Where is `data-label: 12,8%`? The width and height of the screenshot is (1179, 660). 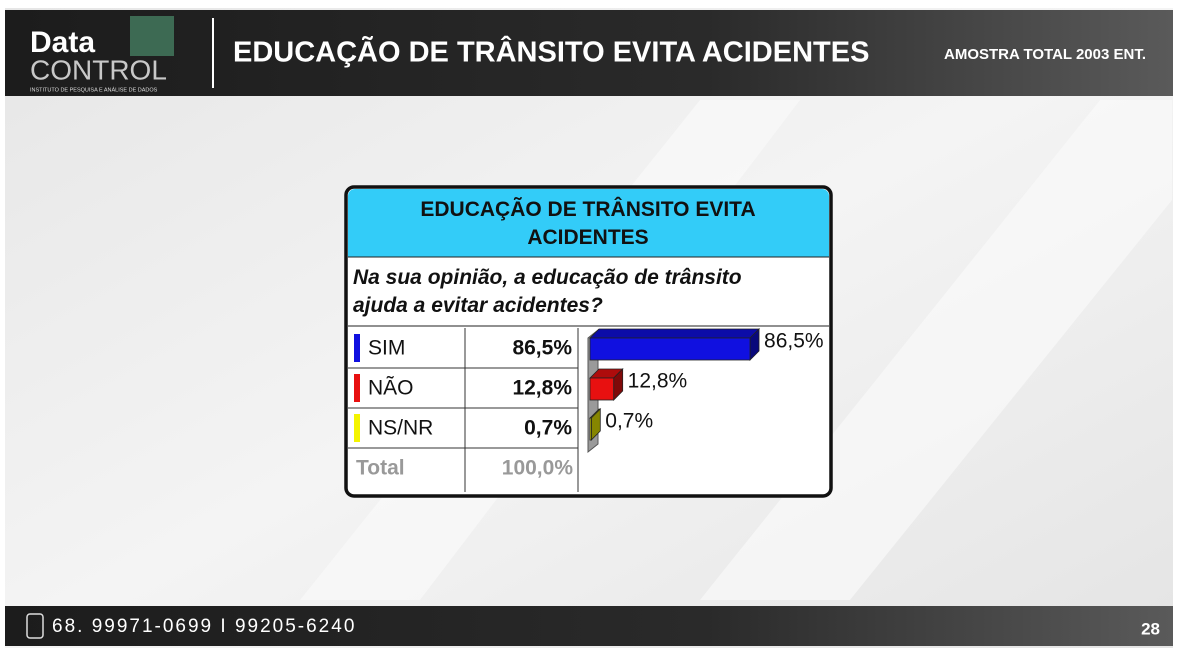
data-label: 12,8% is located at coordinates (658, 381).